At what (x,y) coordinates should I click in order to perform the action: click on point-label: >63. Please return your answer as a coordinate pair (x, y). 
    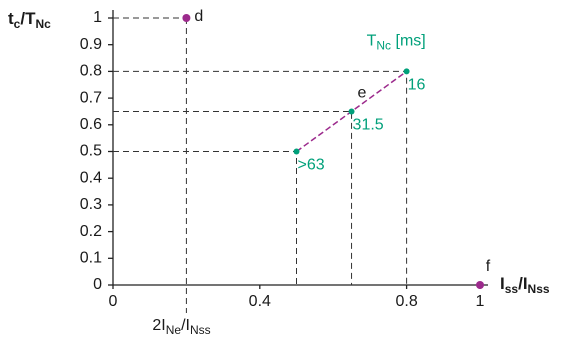
    Looking at the image, I should click on (311, 165).